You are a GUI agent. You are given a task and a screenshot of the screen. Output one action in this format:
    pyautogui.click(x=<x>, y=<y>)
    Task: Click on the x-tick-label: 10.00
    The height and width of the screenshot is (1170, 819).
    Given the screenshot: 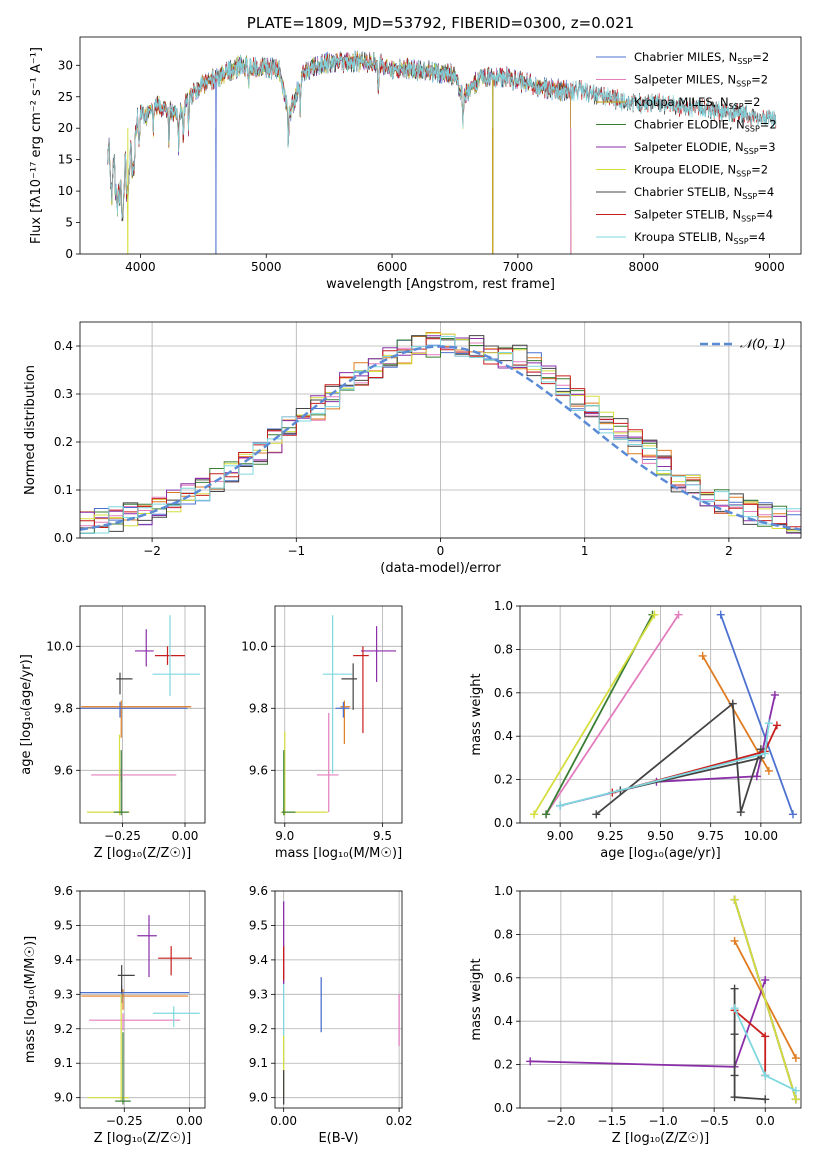 What is the action you would take?
    pyautogui.click(x=761, y=836)
    